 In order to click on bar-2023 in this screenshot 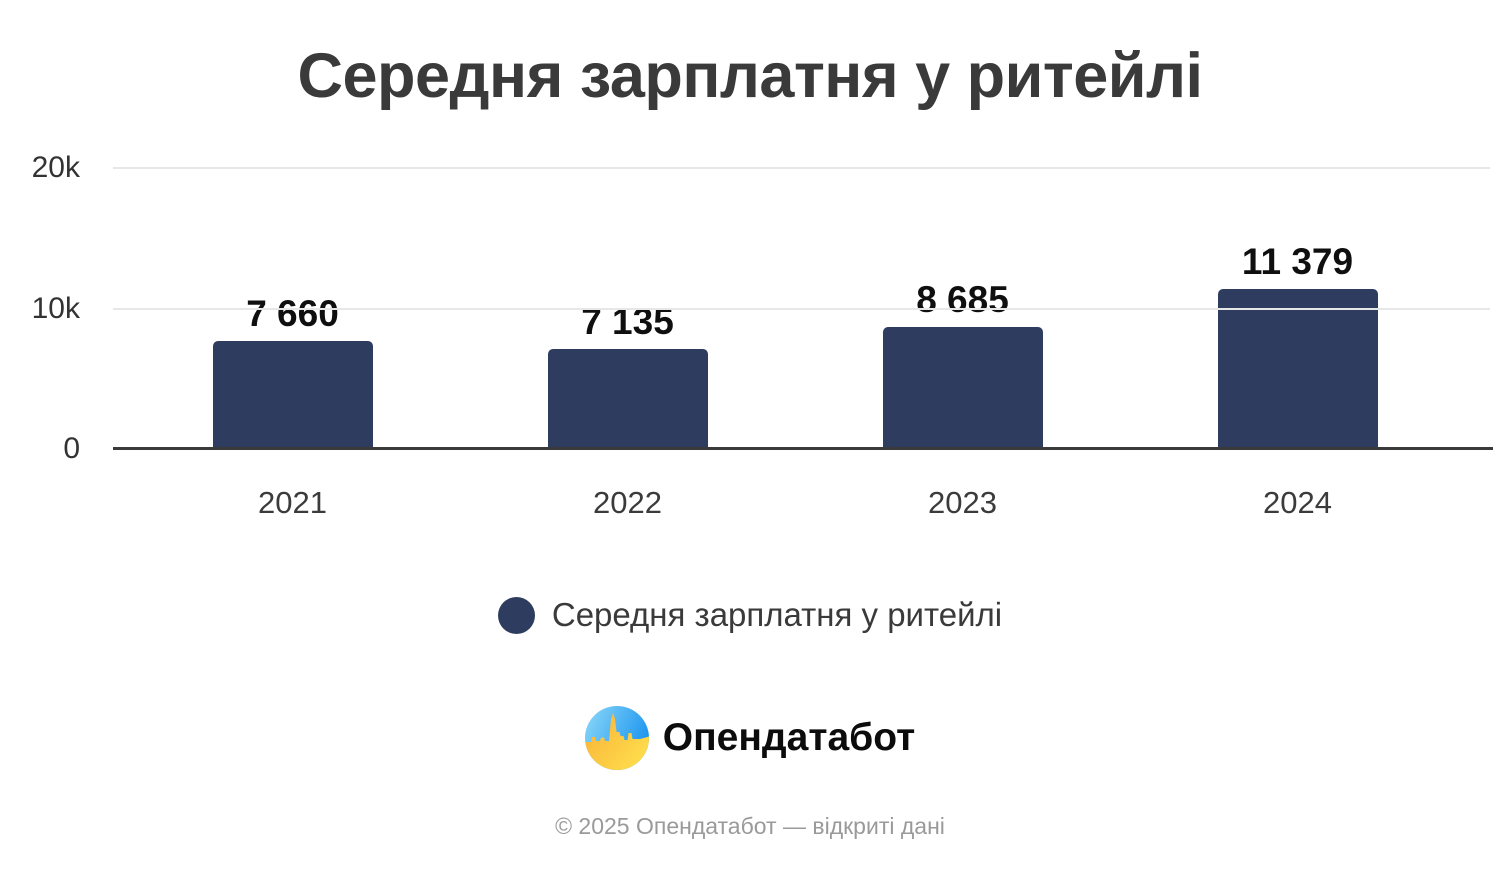, I will do `click(962, 387)`.